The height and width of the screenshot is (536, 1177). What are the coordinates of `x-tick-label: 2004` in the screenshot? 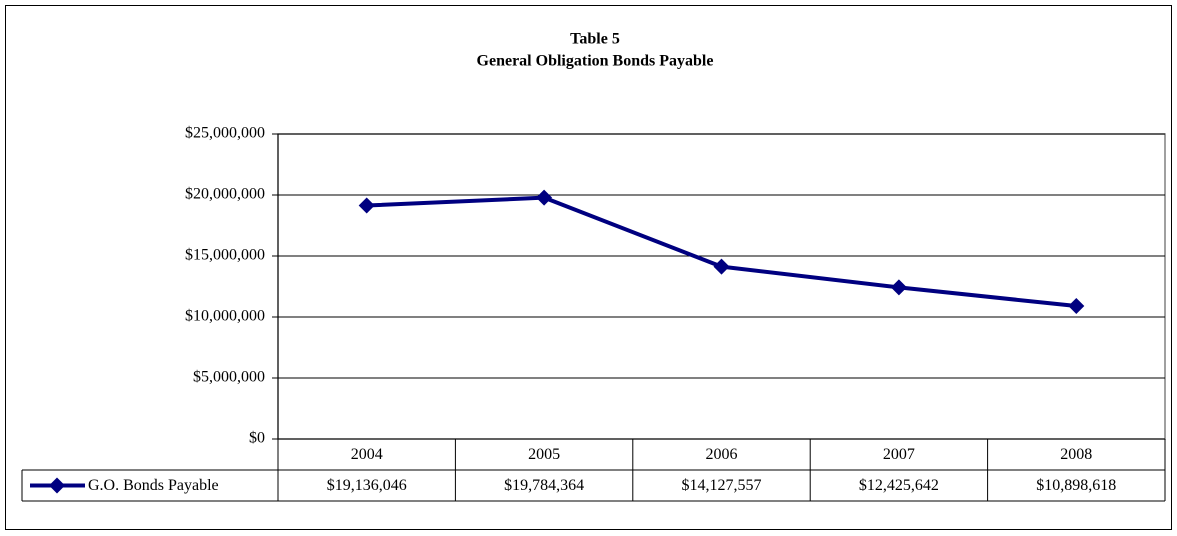 It's located at (367, 454).